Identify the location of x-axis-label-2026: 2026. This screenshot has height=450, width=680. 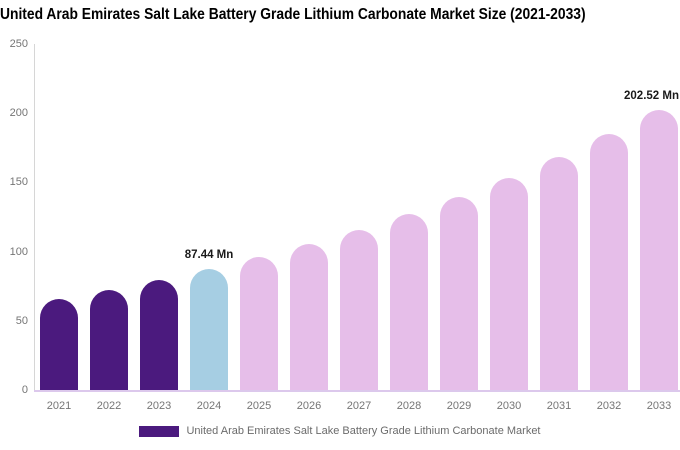
(309, 406).